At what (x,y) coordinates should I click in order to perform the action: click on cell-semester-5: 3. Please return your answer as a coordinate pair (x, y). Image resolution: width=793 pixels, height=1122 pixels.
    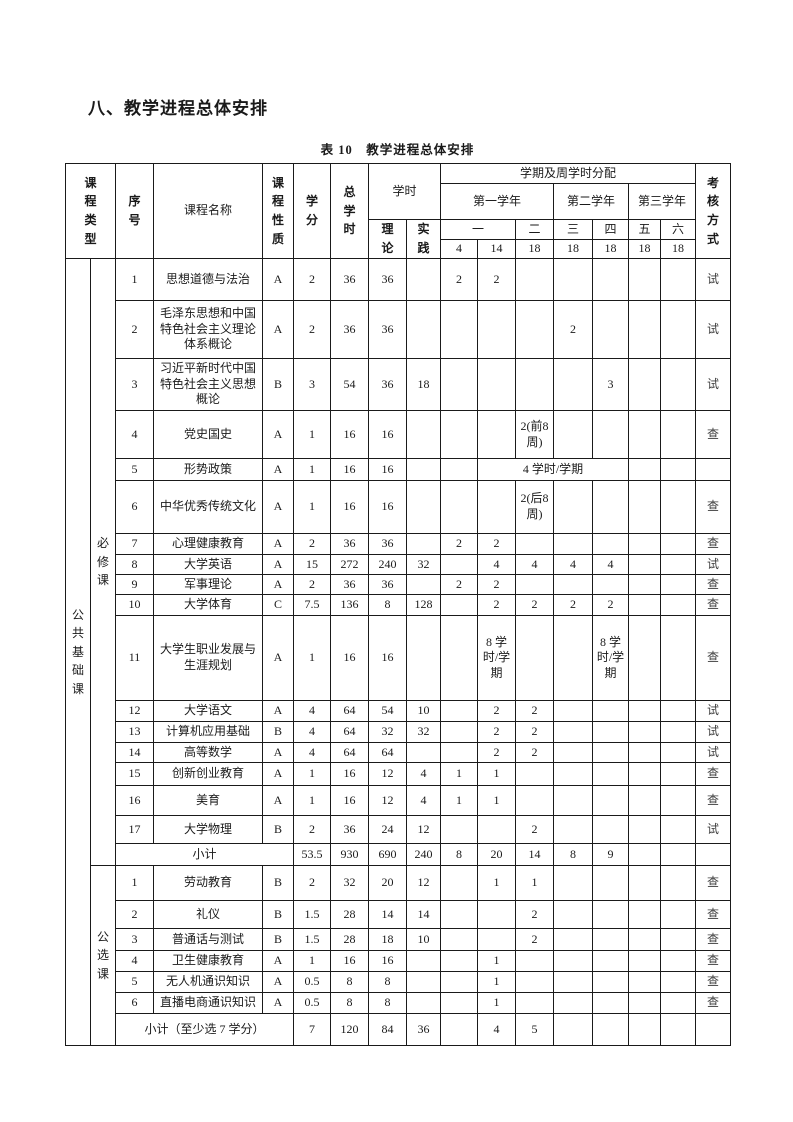
    Looking at the image, I should click on (611, 384).